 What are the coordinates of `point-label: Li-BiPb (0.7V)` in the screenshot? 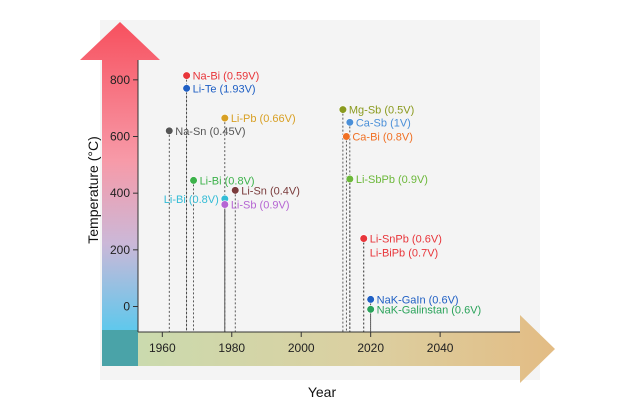 It's located at (404, 254).